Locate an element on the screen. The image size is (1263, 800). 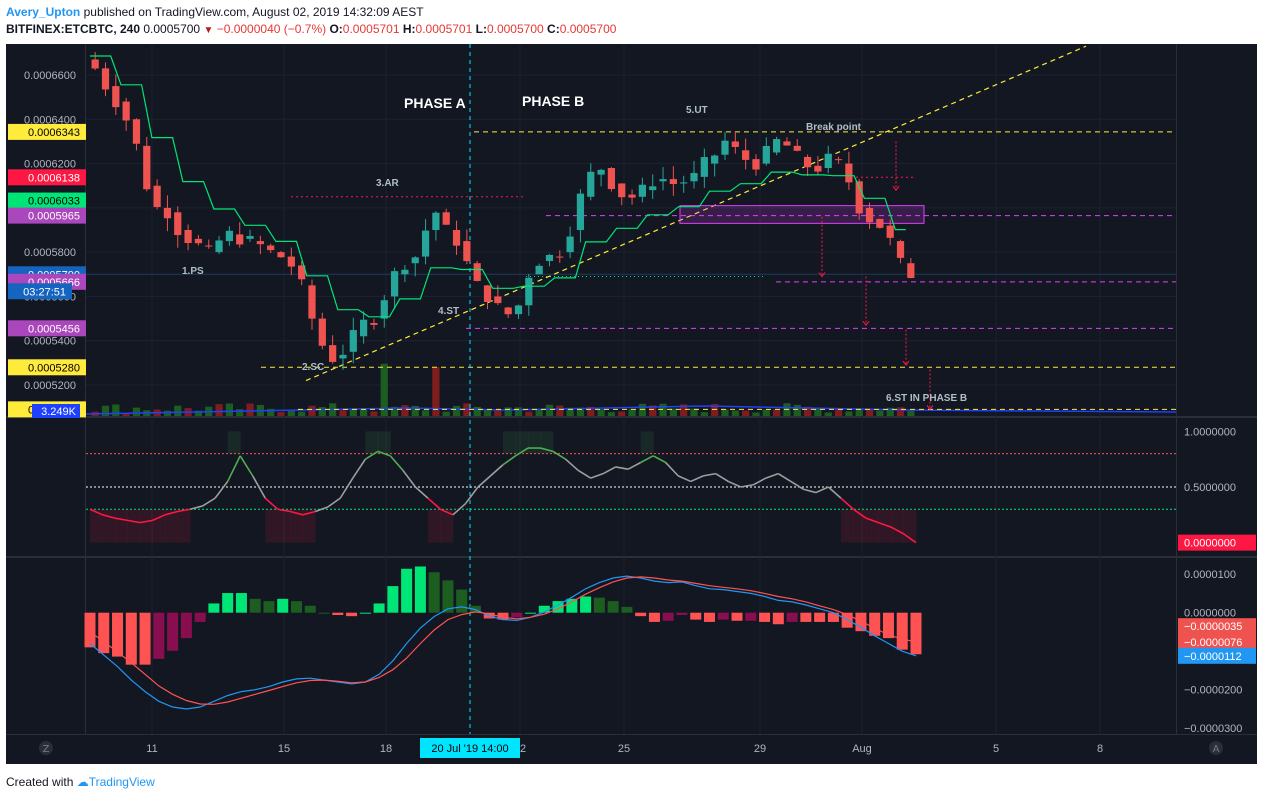
macd-value-label: −0.0000035 is located at coordinates (1213, 627).